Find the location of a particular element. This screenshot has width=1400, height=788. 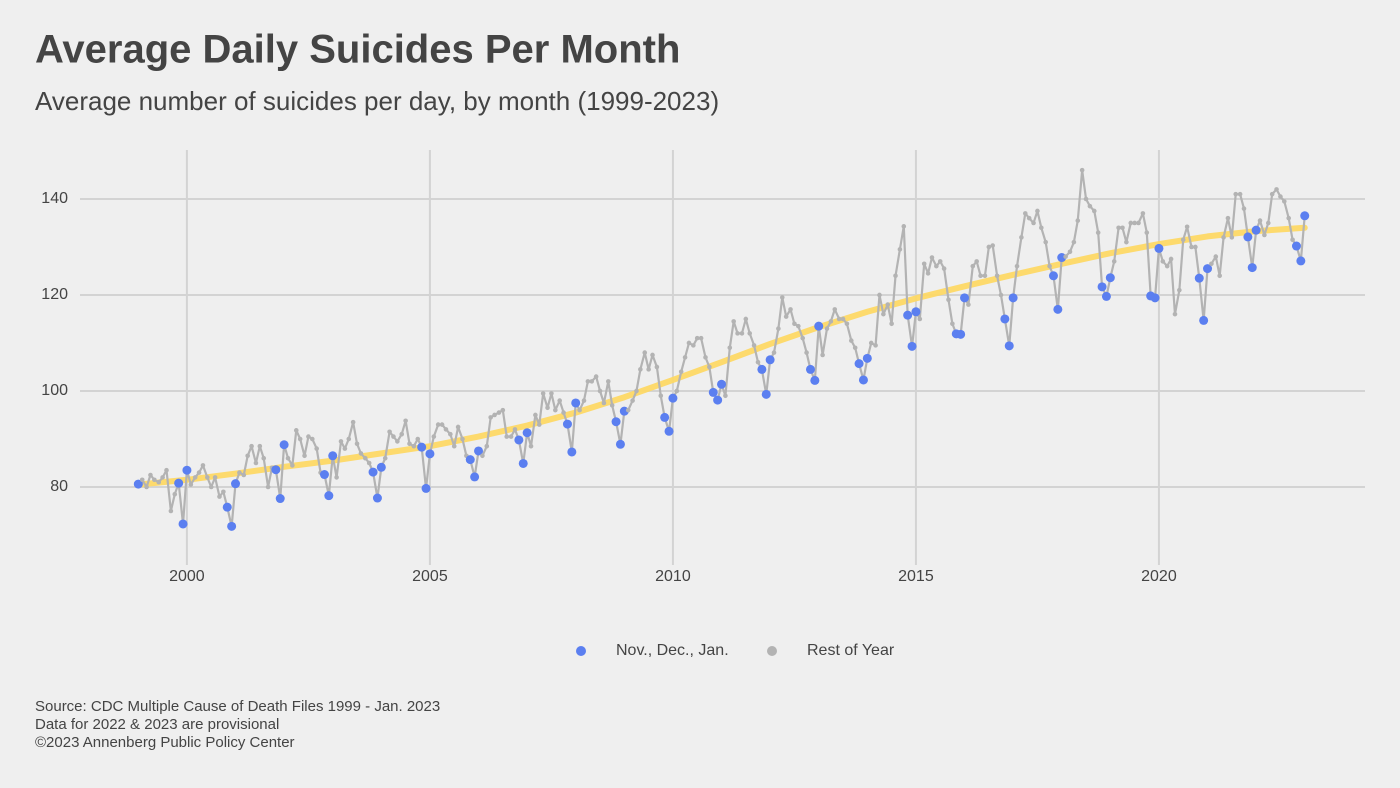

x-tick-label: 2000 is located at coordinates (187, 576).